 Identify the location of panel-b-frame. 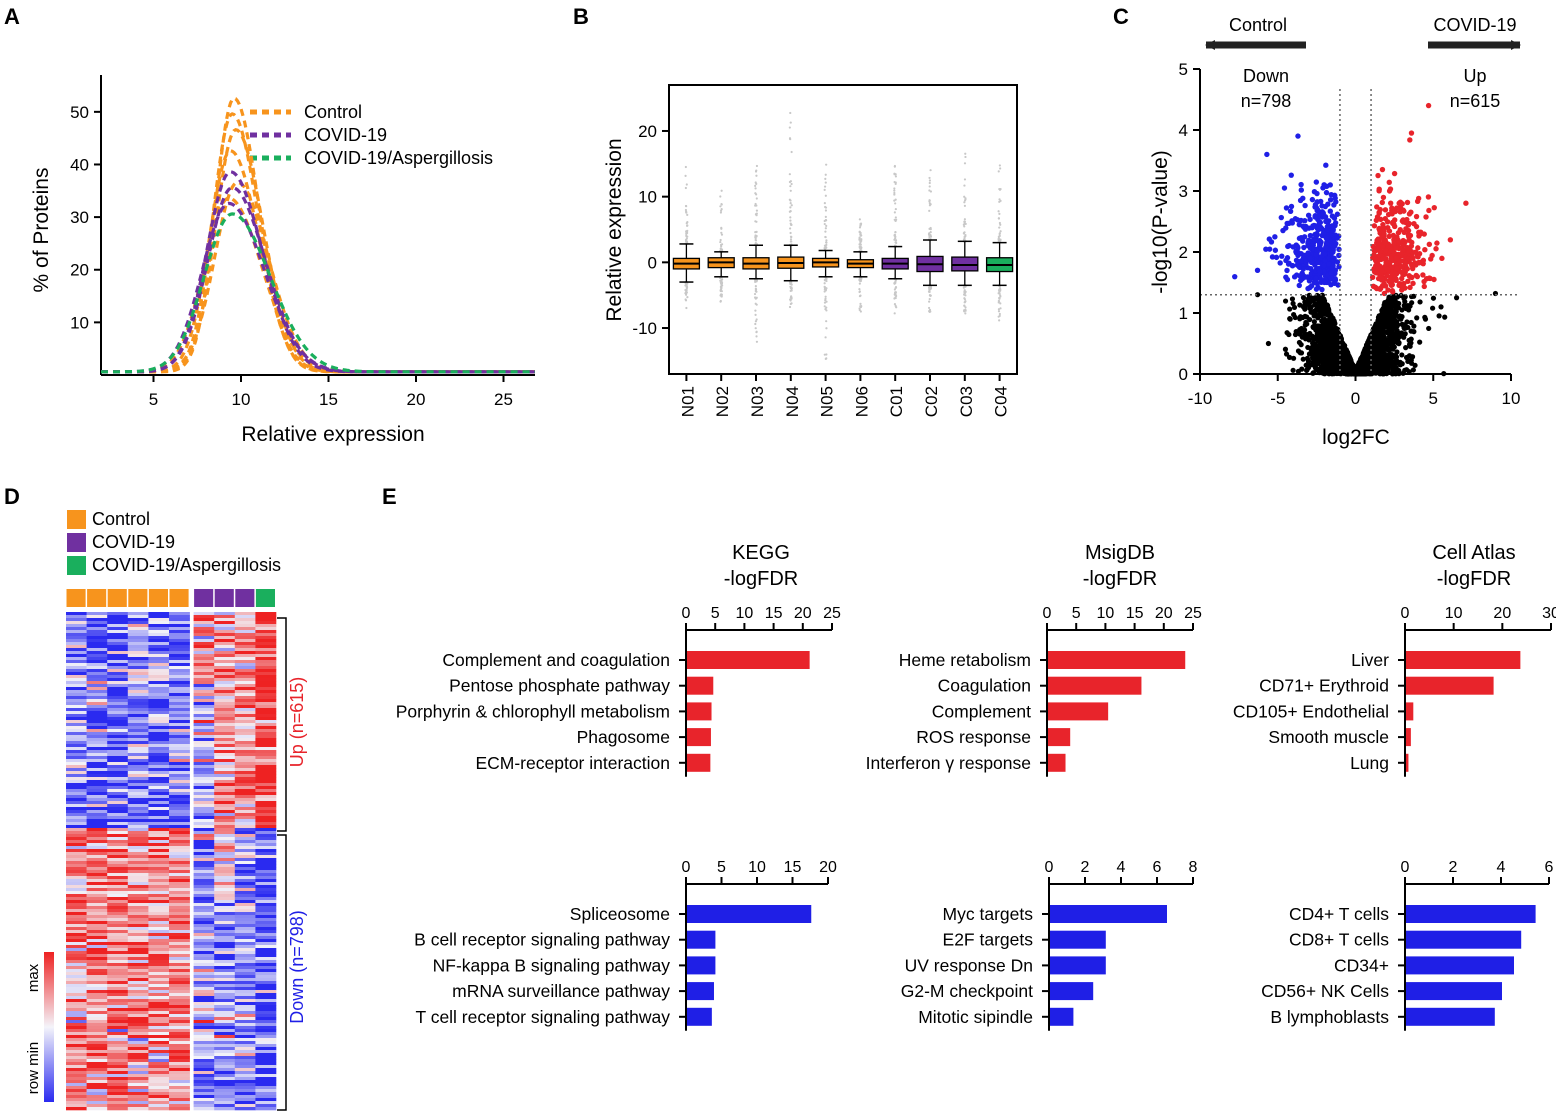
(843, 229).